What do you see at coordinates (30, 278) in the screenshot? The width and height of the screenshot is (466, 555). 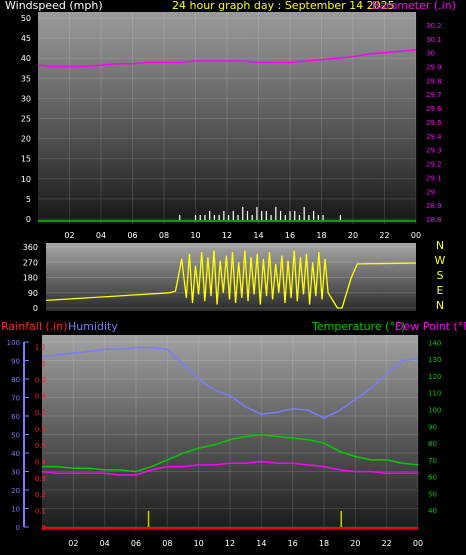 I see `y-tick-label: 180` at bounding box center [30, 278].